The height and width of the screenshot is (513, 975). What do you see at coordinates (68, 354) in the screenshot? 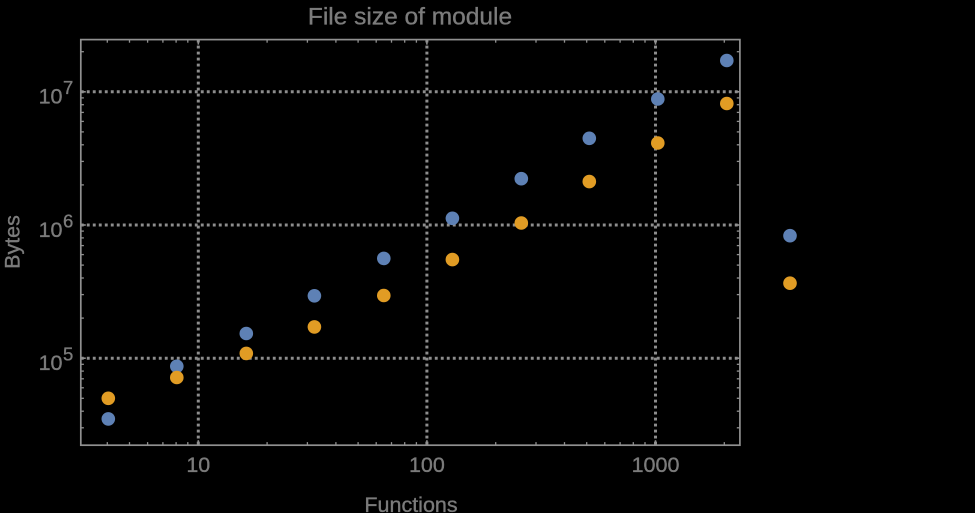
I see `svg-text: 5` at bounding box center [68, 354].